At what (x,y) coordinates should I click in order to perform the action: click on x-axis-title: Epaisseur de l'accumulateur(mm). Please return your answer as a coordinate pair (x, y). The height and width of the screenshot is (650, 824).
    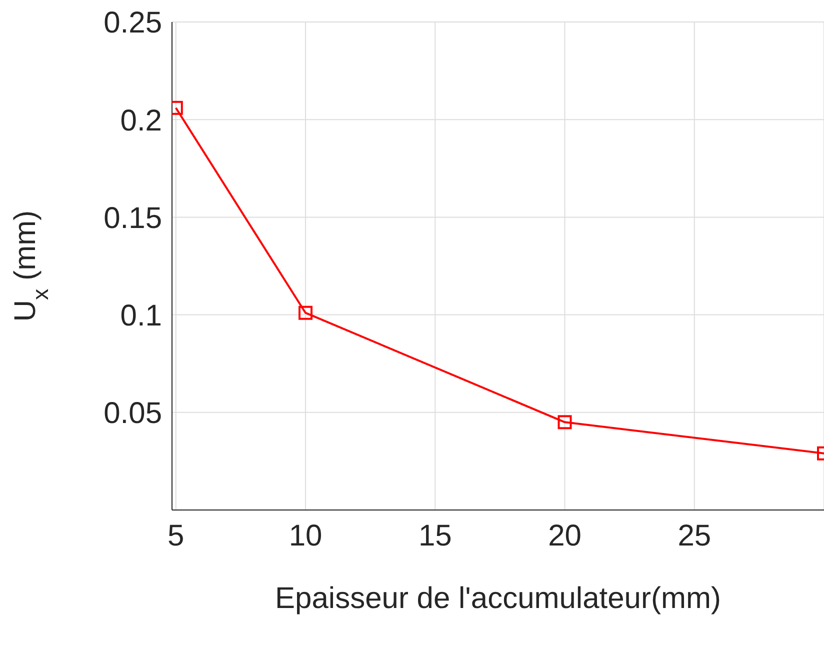
    Looking at the image, I should click on (498, 598).